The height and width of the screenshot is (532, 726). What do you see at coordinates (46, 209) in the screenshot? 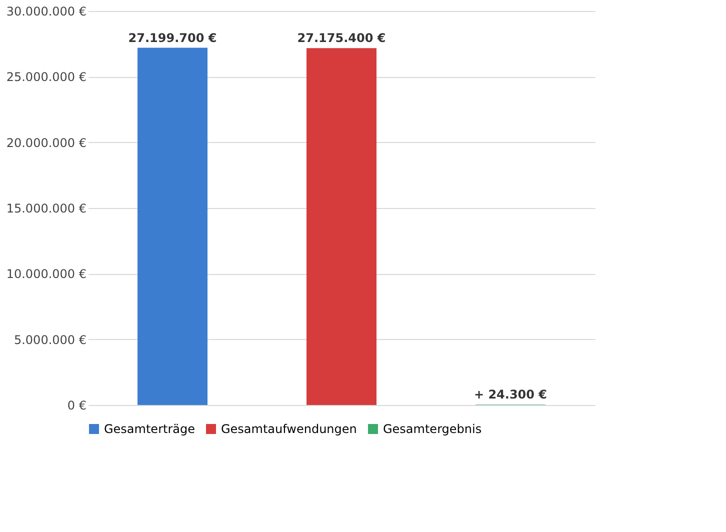
I see `y-tick-label: 15.000.000 €` at bounding box center [46, 209].